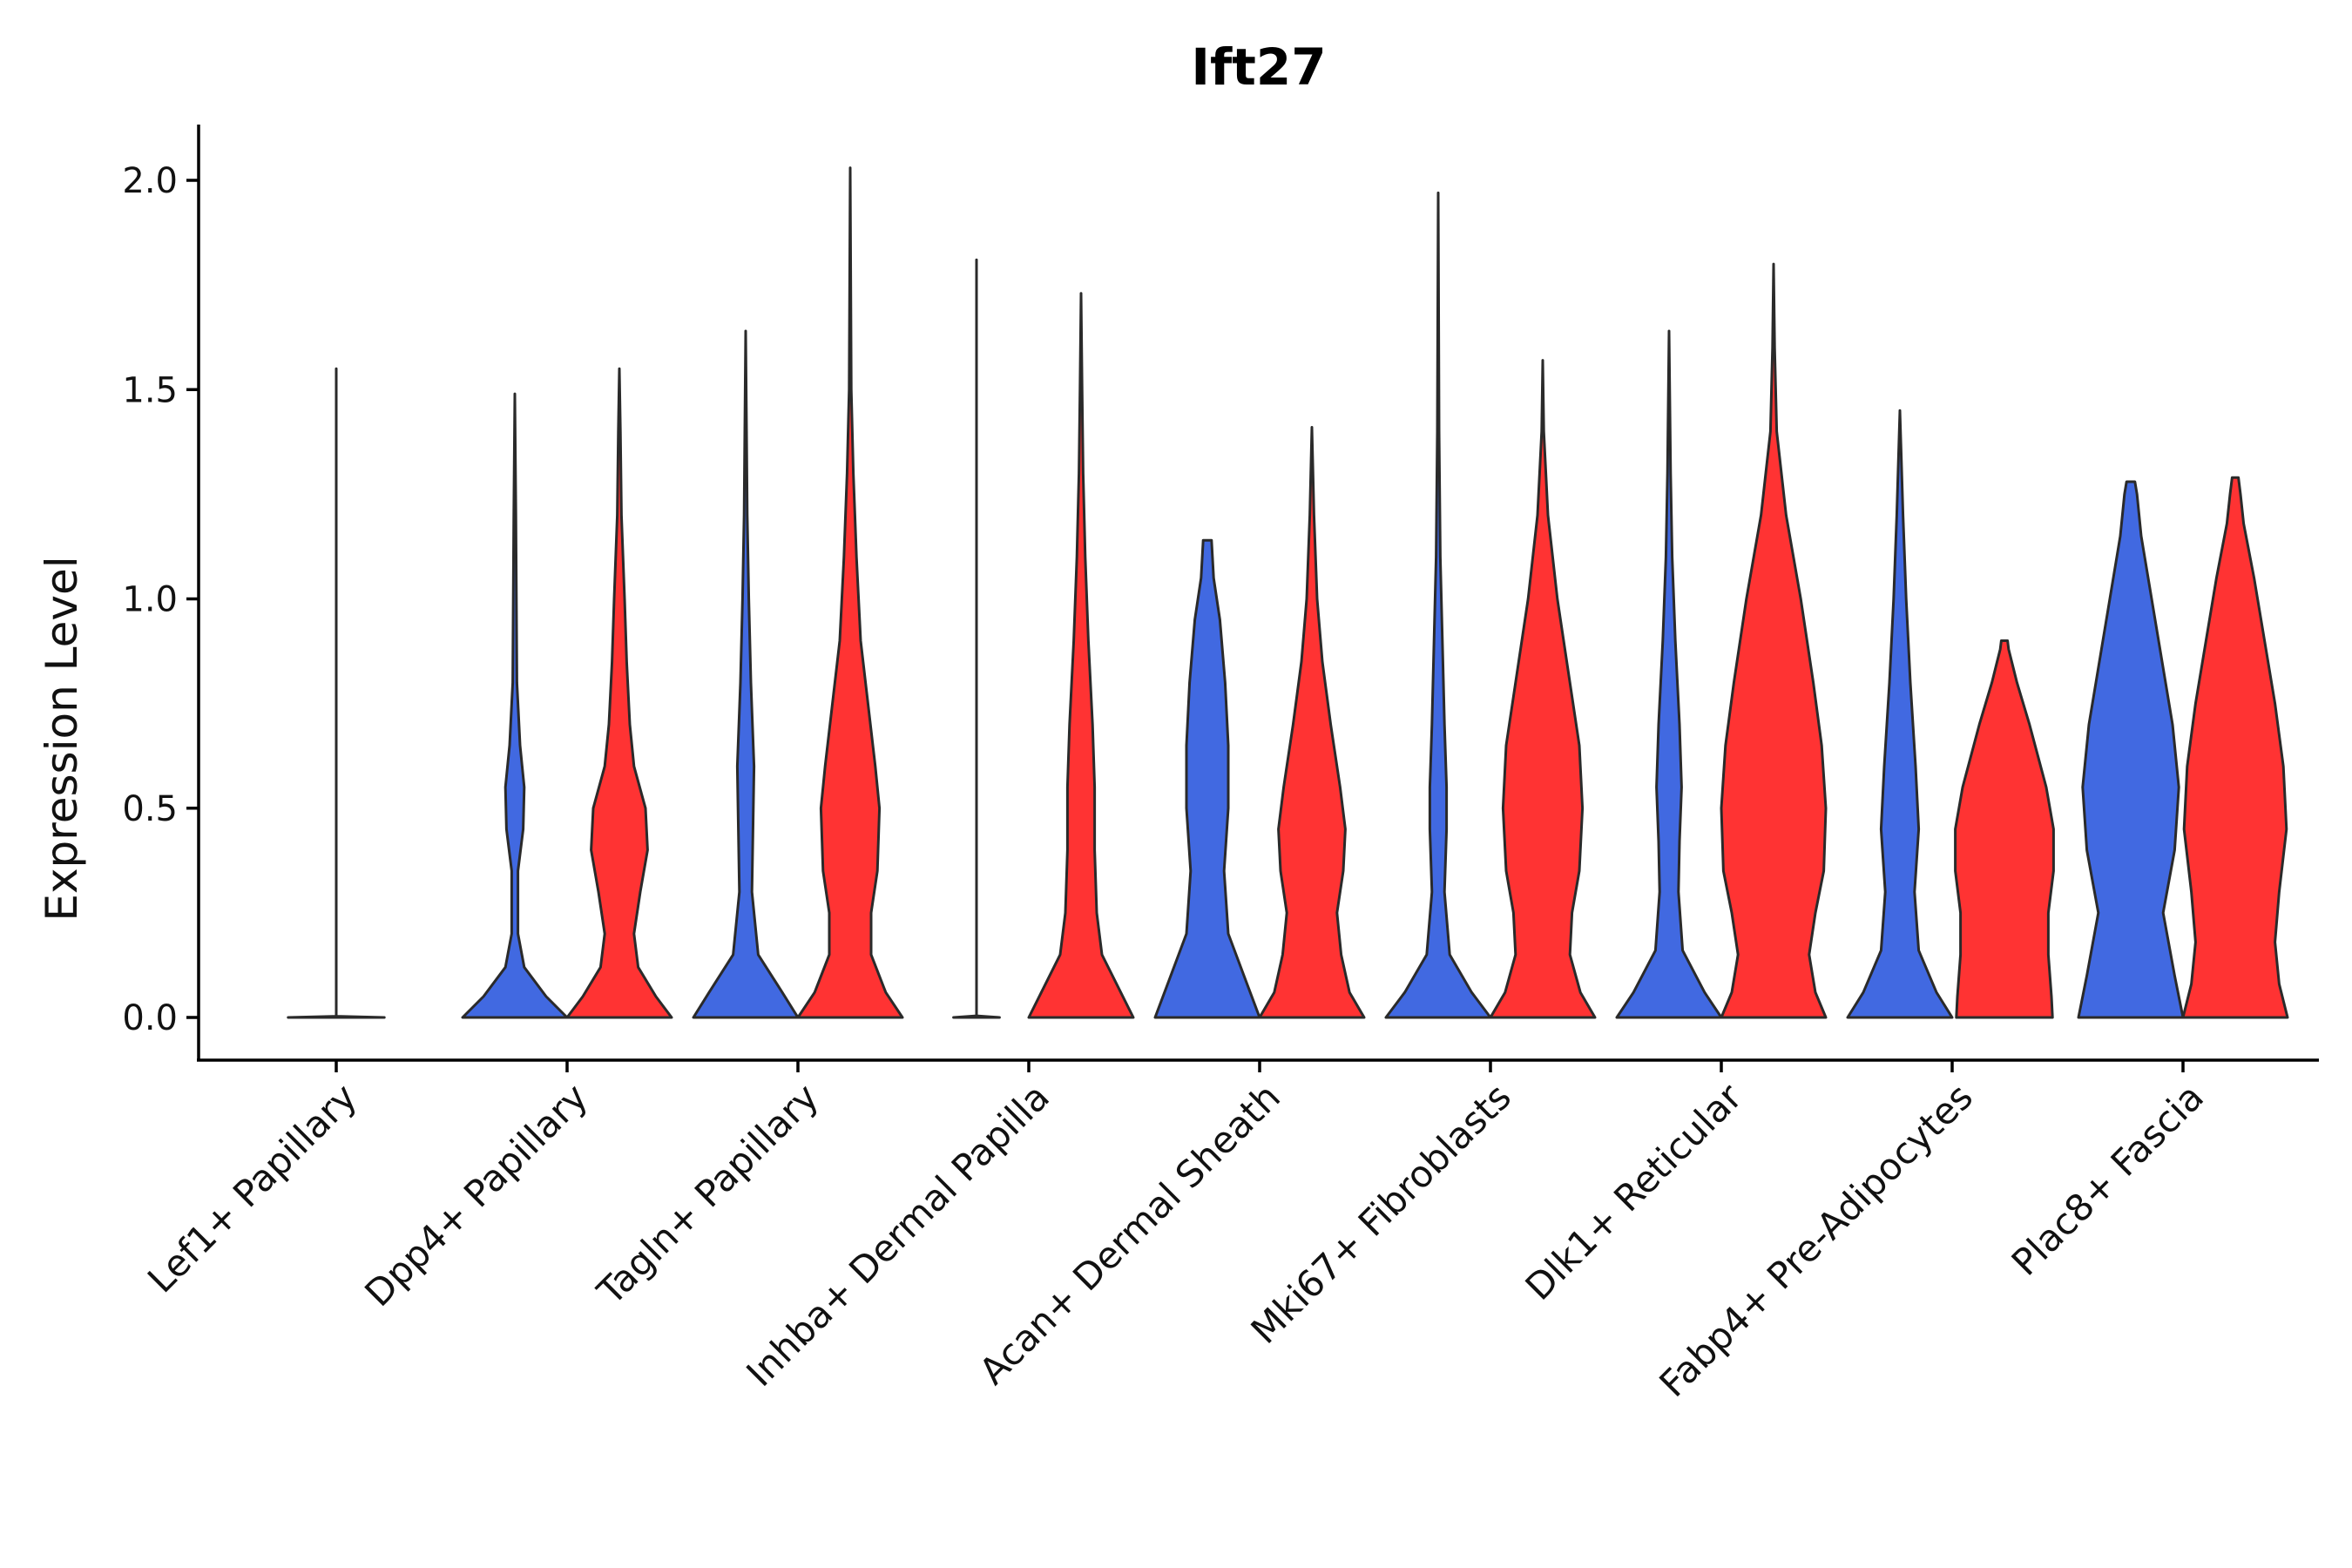  I want to click on chart-title: Ift27, so click(1258, 67).